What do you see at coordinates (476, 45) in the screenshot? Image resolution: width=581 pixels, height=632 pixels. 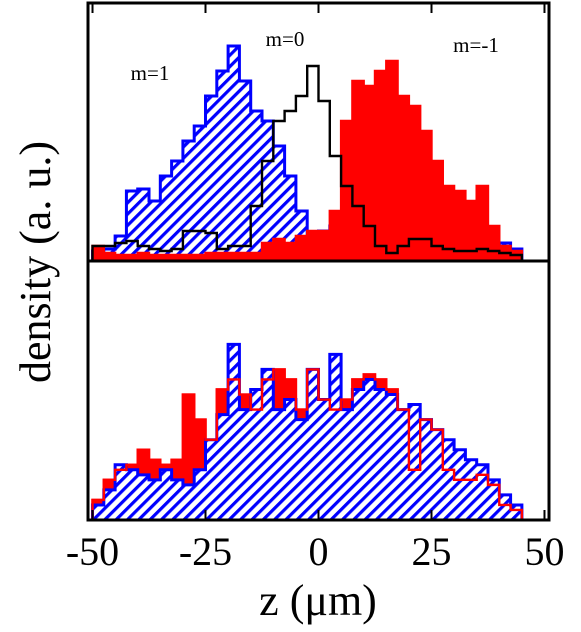 I see `annotation: m=-1` at bounding box center [476, 45].